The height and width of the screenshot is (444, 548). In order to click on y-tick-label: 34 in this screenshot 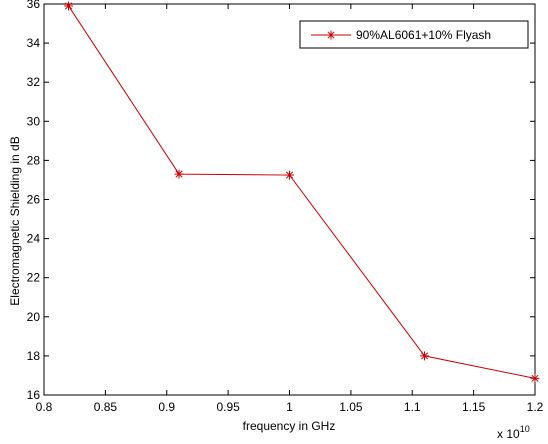, I will do `click(34, 43)`.